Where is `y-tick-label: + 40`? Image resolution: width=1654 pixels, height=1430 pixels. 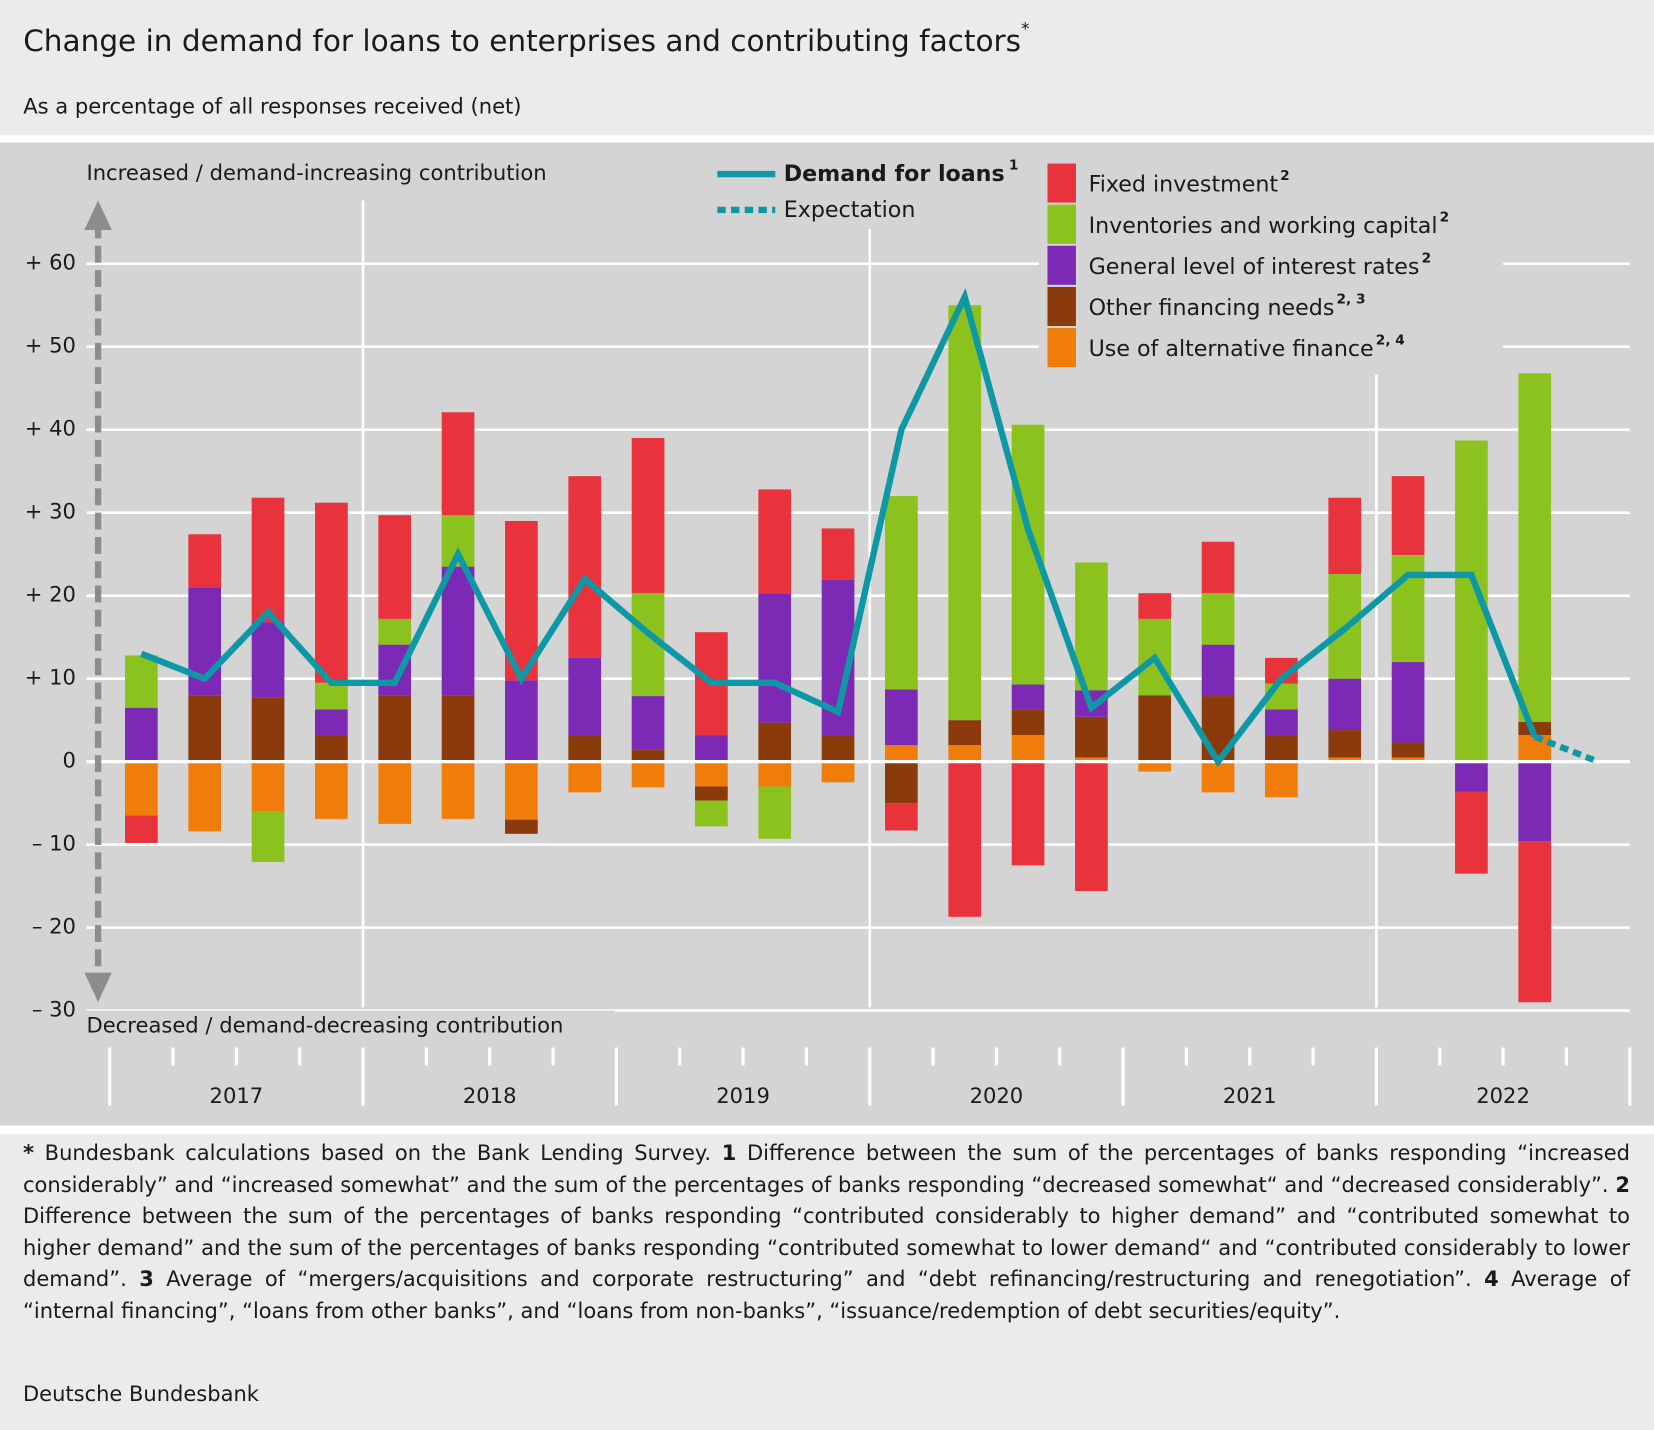 y-tick-label: + 40 is located at coordinates (50, 428).